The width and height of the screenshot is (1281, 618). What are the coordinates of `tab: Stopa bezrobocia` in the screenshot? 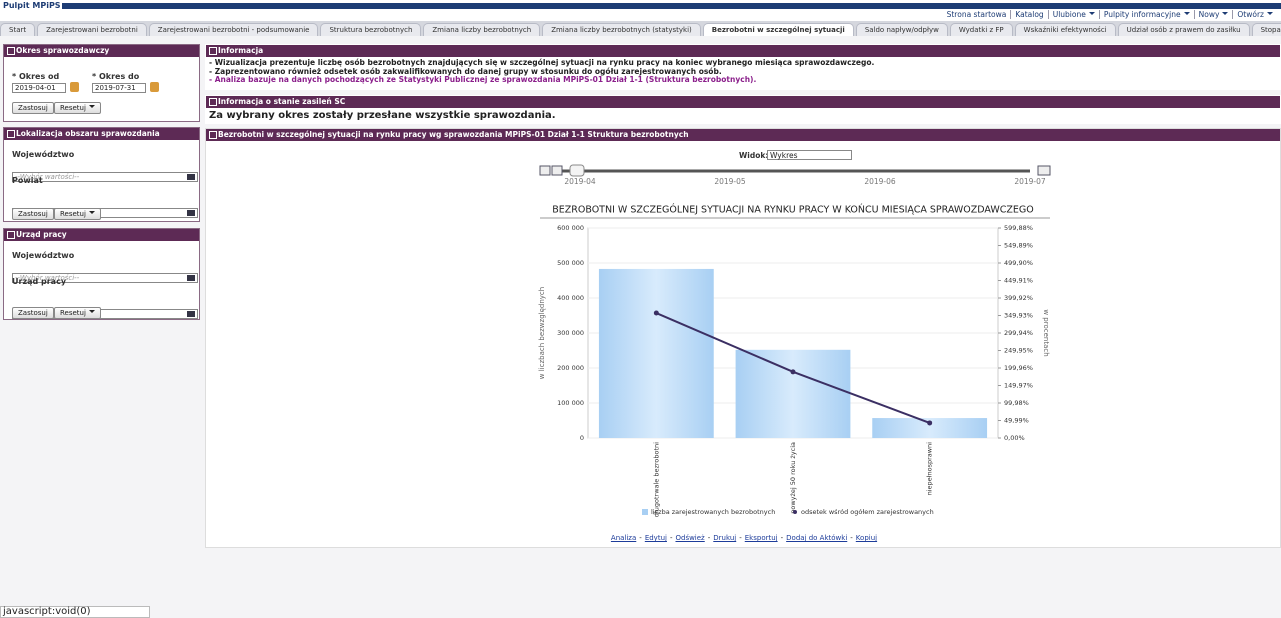 It's located at (1266, 29).